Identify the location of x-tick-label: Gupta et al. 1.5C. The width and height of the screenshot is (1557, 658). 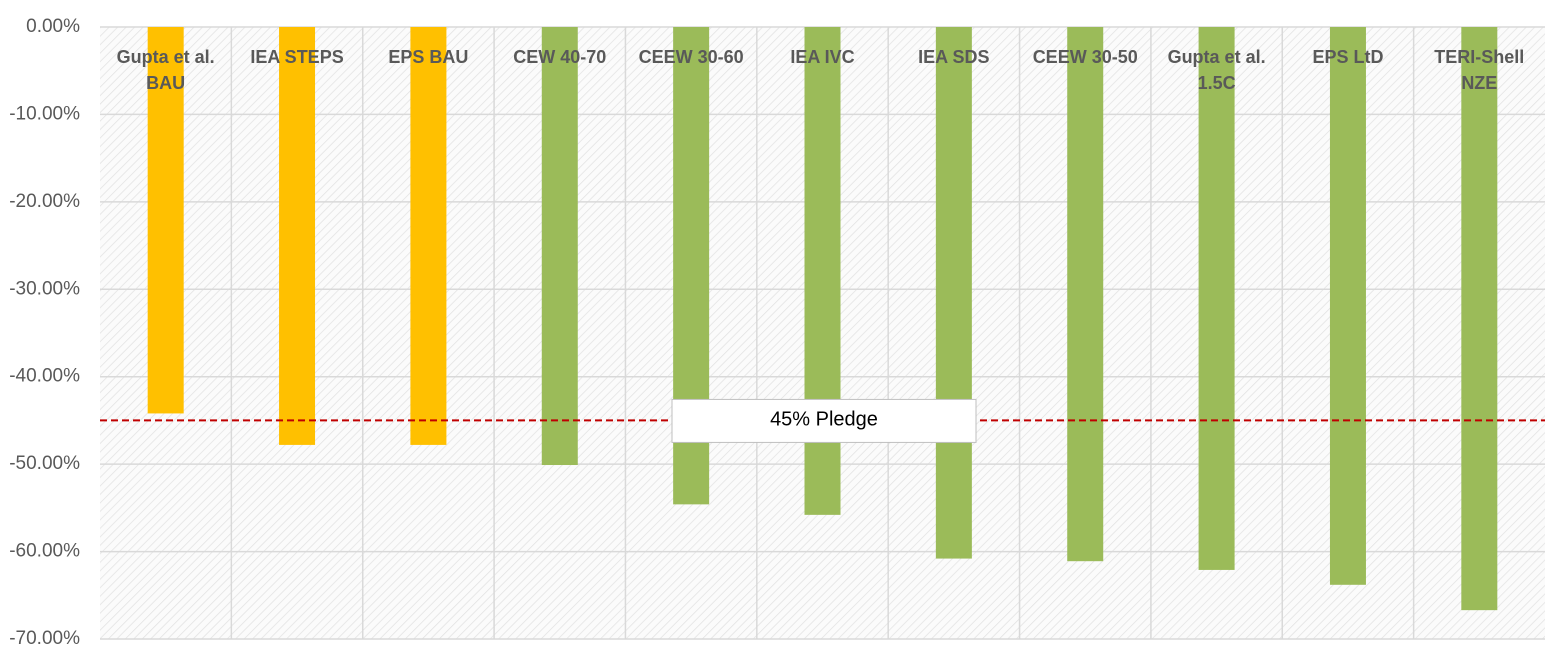
(1216, 70).